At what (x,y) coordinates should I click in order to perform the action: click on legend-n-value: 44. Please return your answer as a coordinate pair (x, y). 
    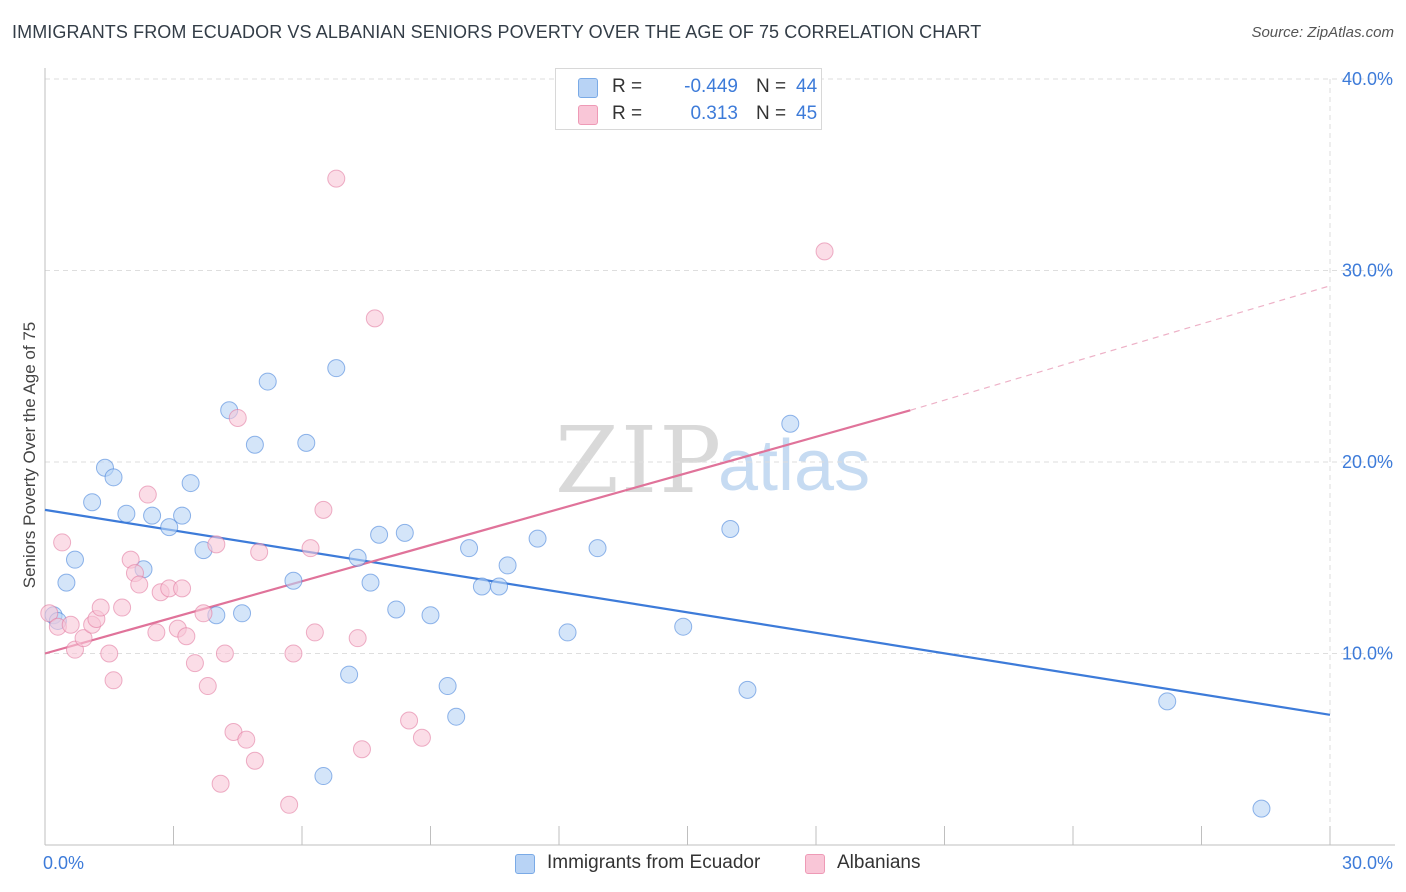
    Looking at the image, I should click on (807, 86).